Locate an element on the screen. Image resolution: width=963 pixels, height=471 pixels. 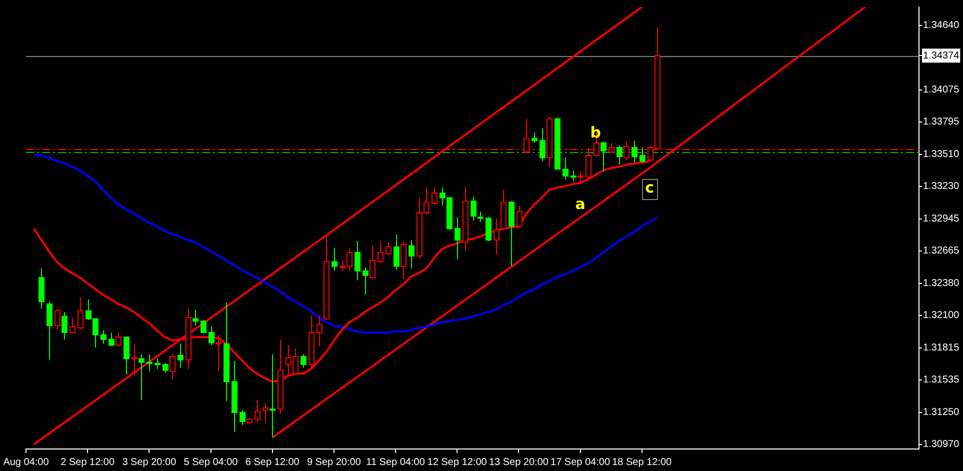
x-tick-label: 2 Sep 12:00 is located at coordinates (87, 462).